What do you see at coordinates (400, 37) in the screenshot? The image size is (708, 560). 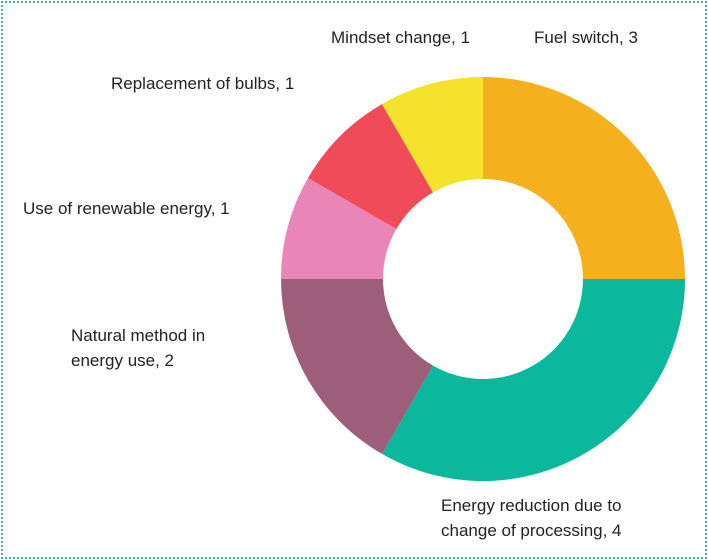 I see `slice-label: Mindset change, 1` at bounding box center [400, 37].